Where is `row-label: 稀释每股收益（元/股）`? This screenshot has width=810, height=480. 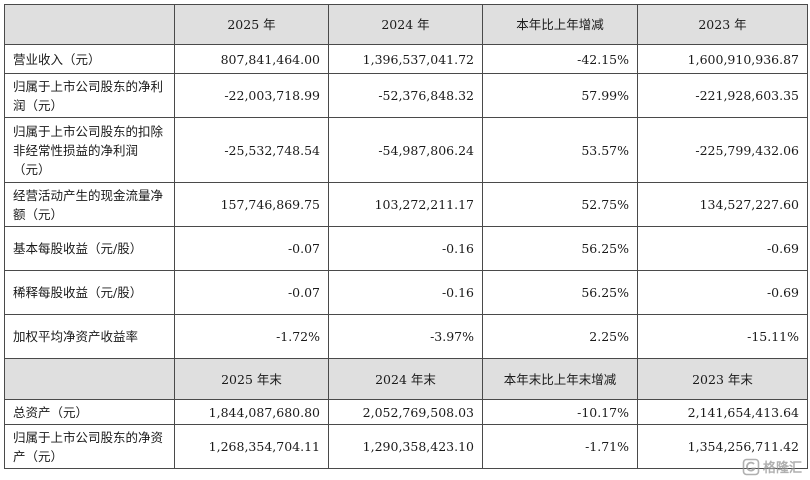 row-label: 稀释每股收益（元/股） is located at coordinates (89, 292).